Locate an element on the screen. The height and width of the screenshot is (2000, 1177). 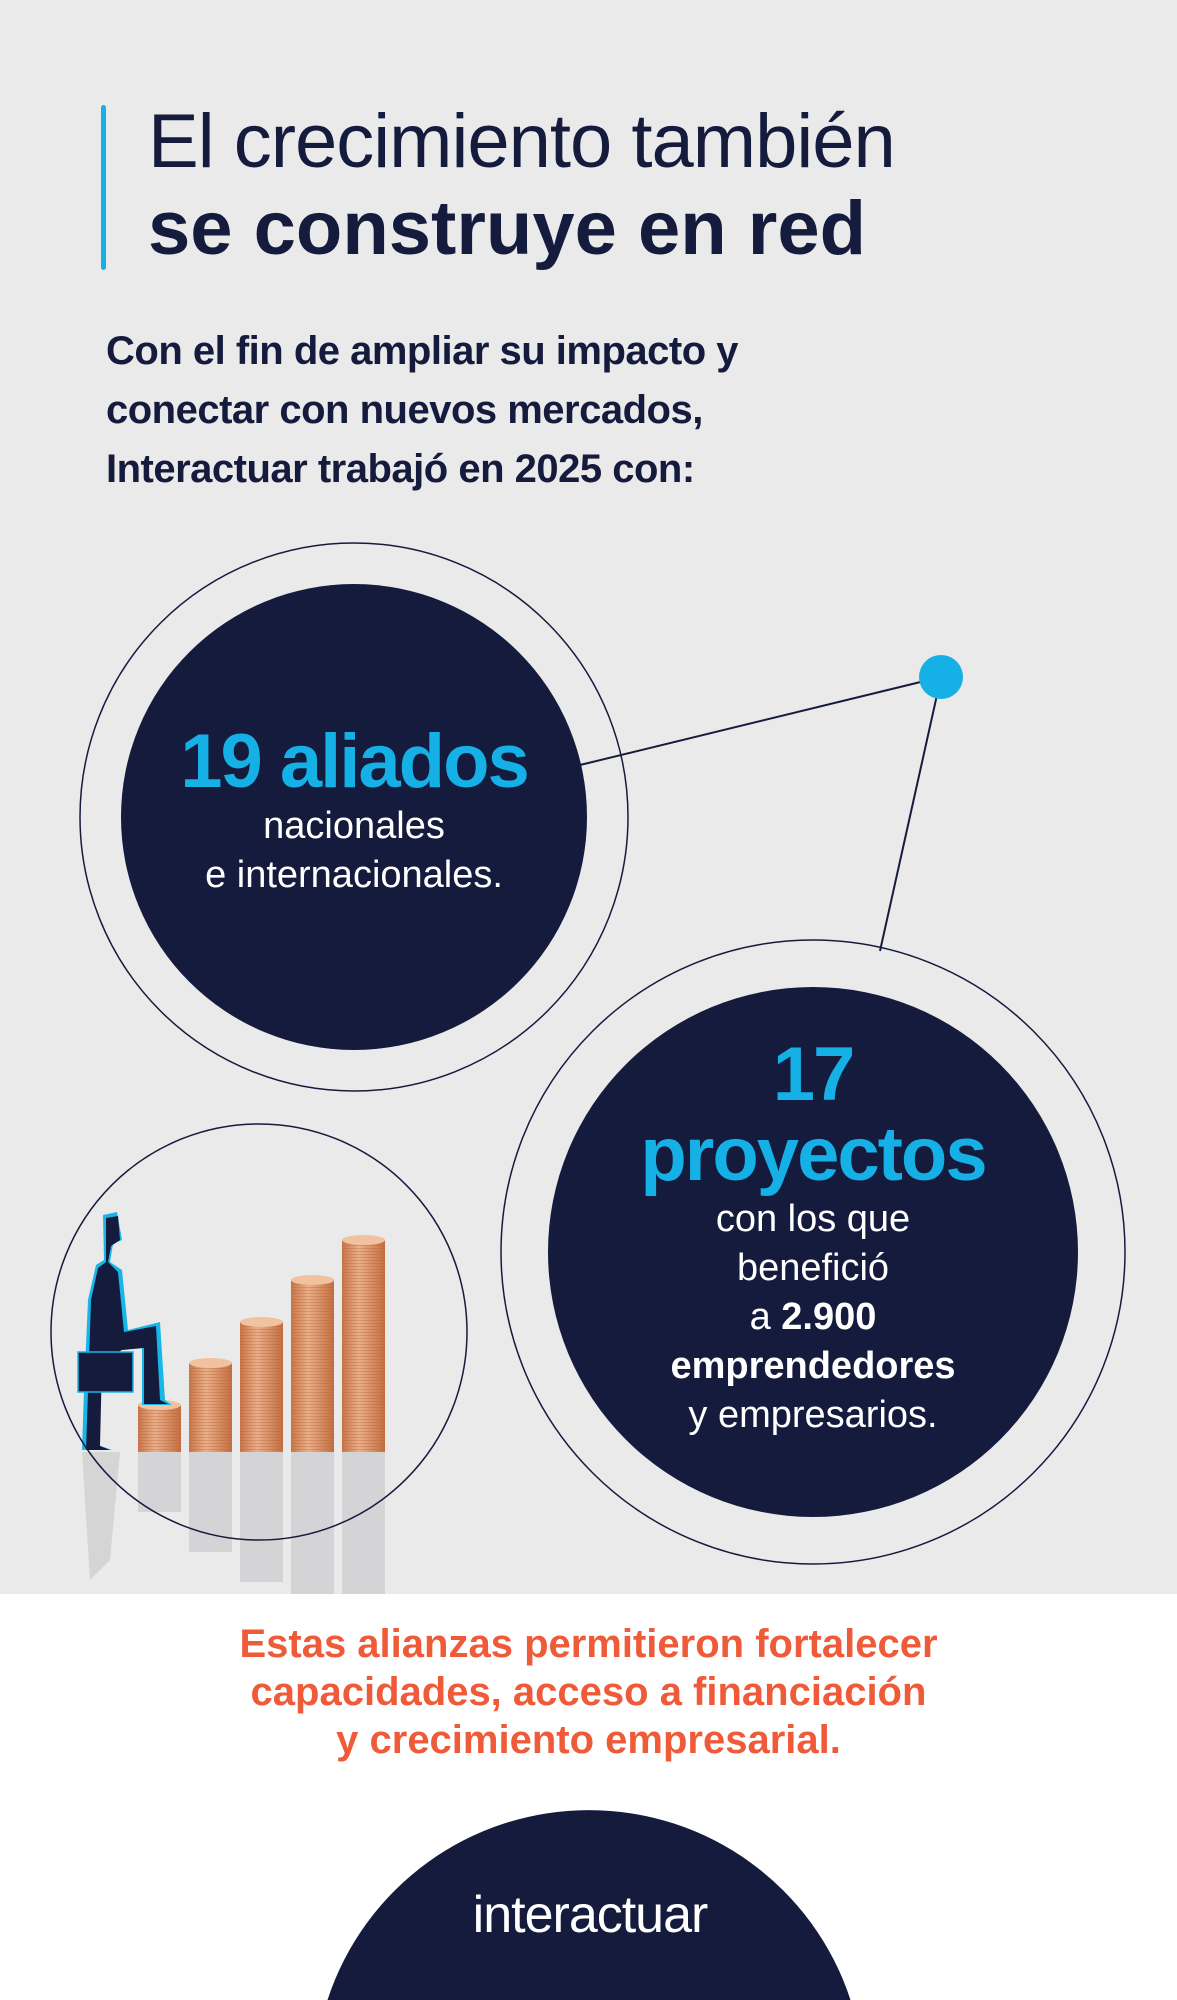
illustration-ring is located at coordinates (259, 1332).